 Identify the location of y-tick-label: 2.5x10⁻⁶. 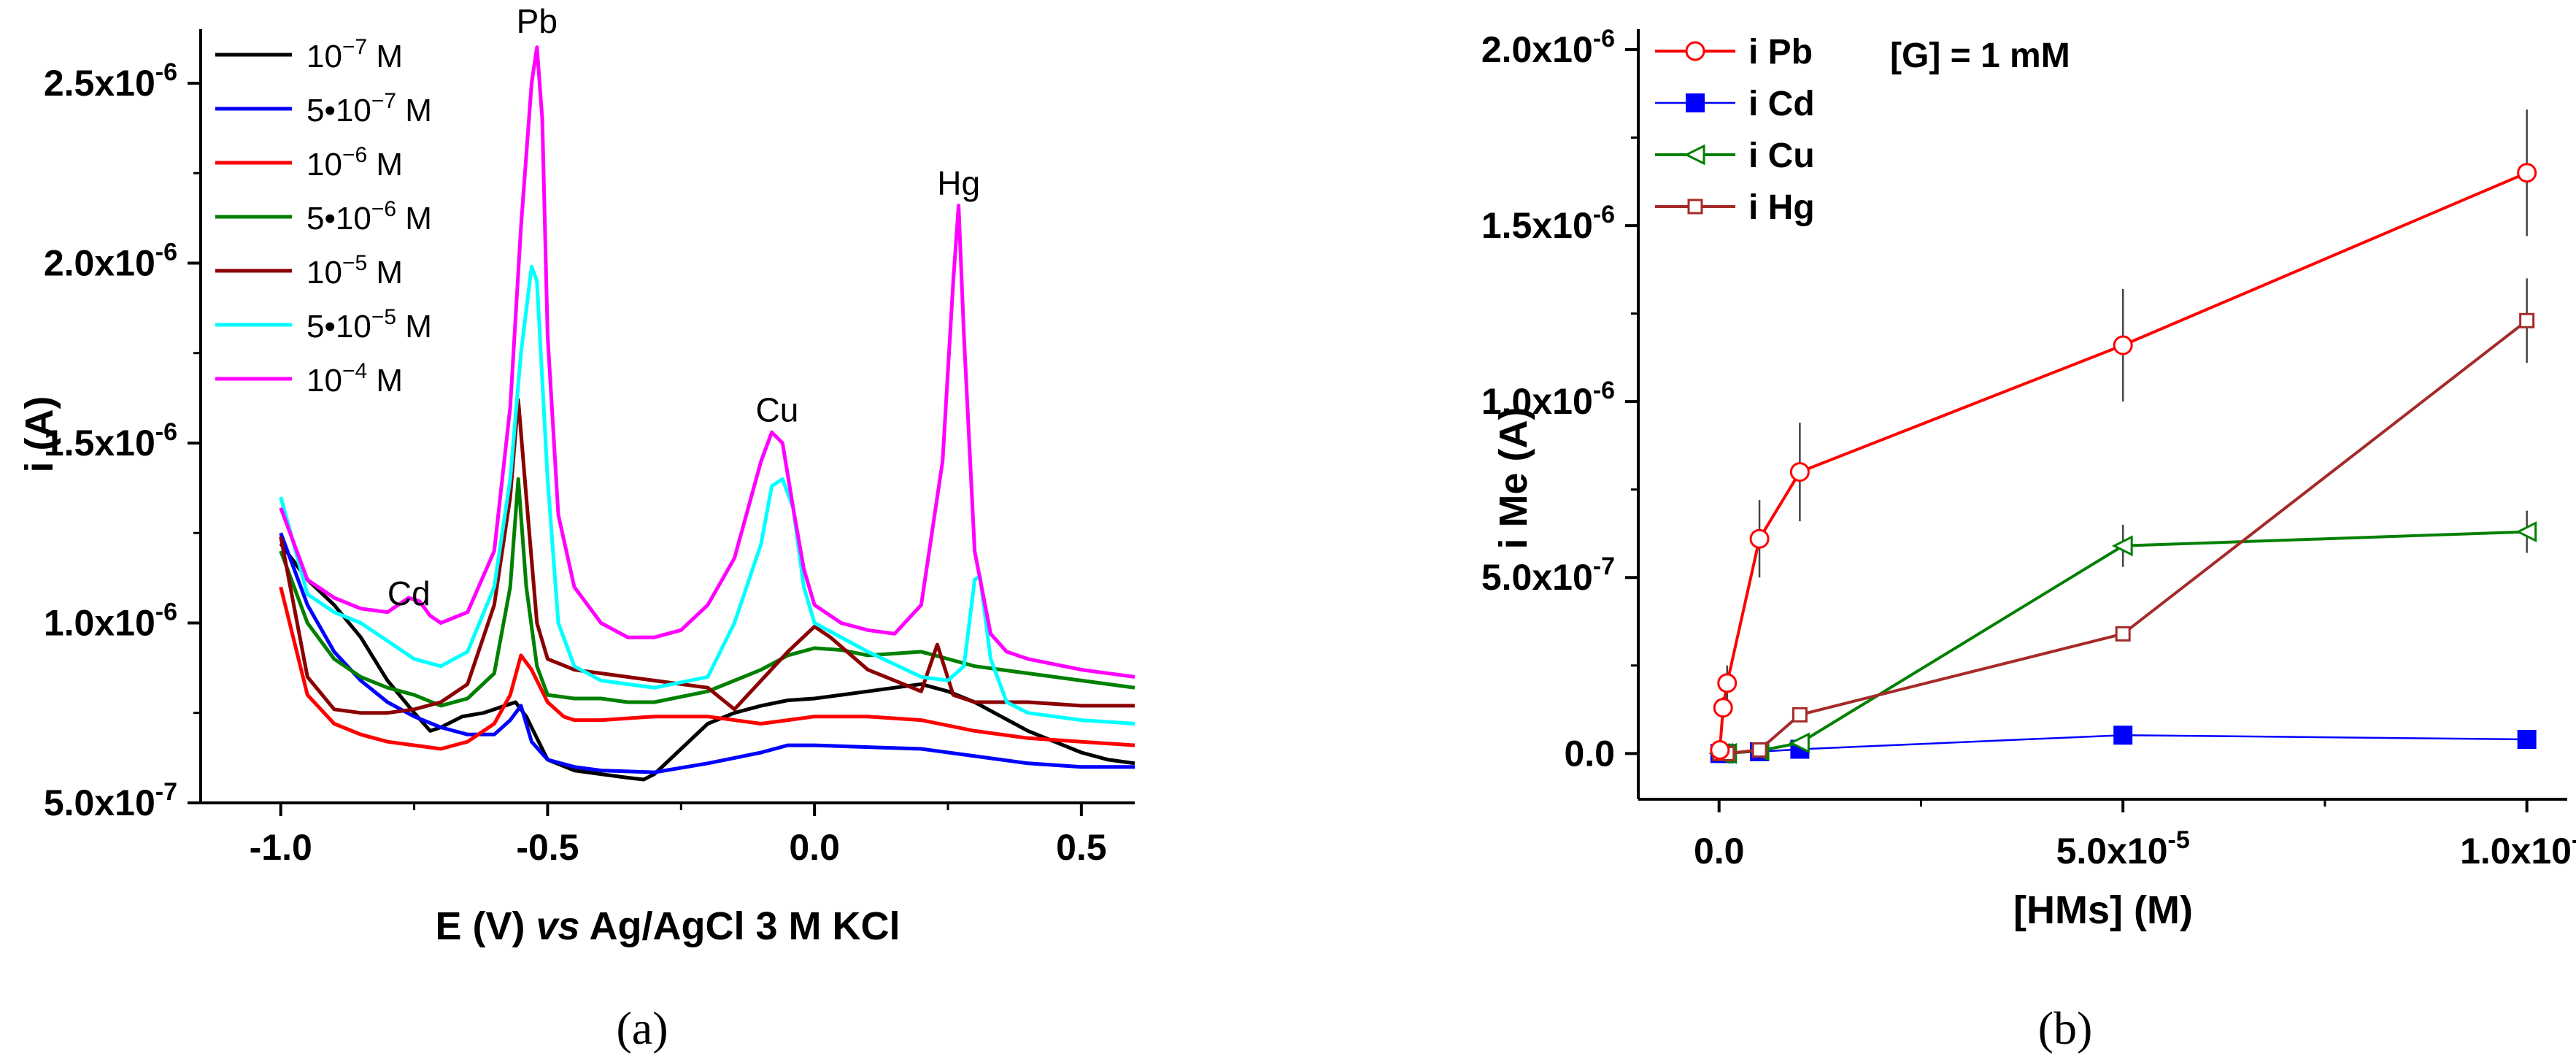
(110, 81).